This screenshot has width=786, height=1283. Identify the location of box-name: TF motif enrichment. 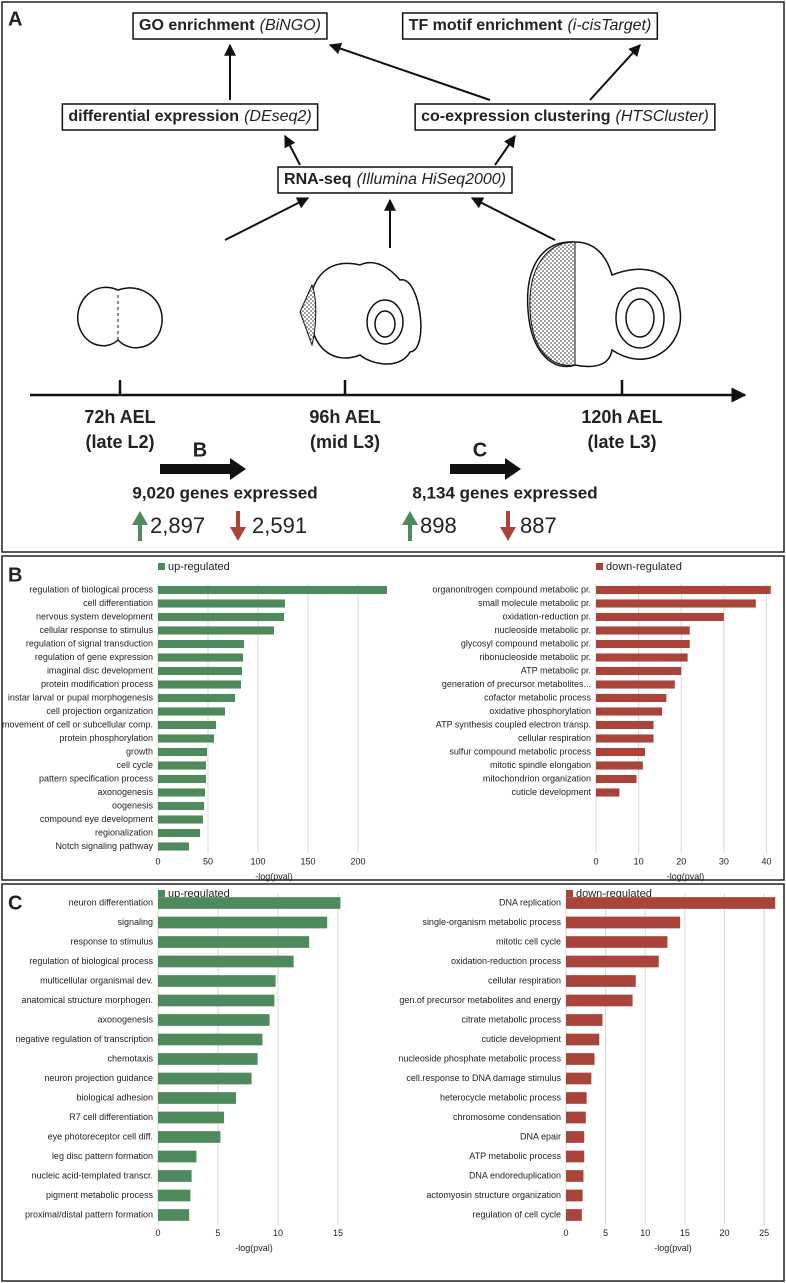
(486, 25).